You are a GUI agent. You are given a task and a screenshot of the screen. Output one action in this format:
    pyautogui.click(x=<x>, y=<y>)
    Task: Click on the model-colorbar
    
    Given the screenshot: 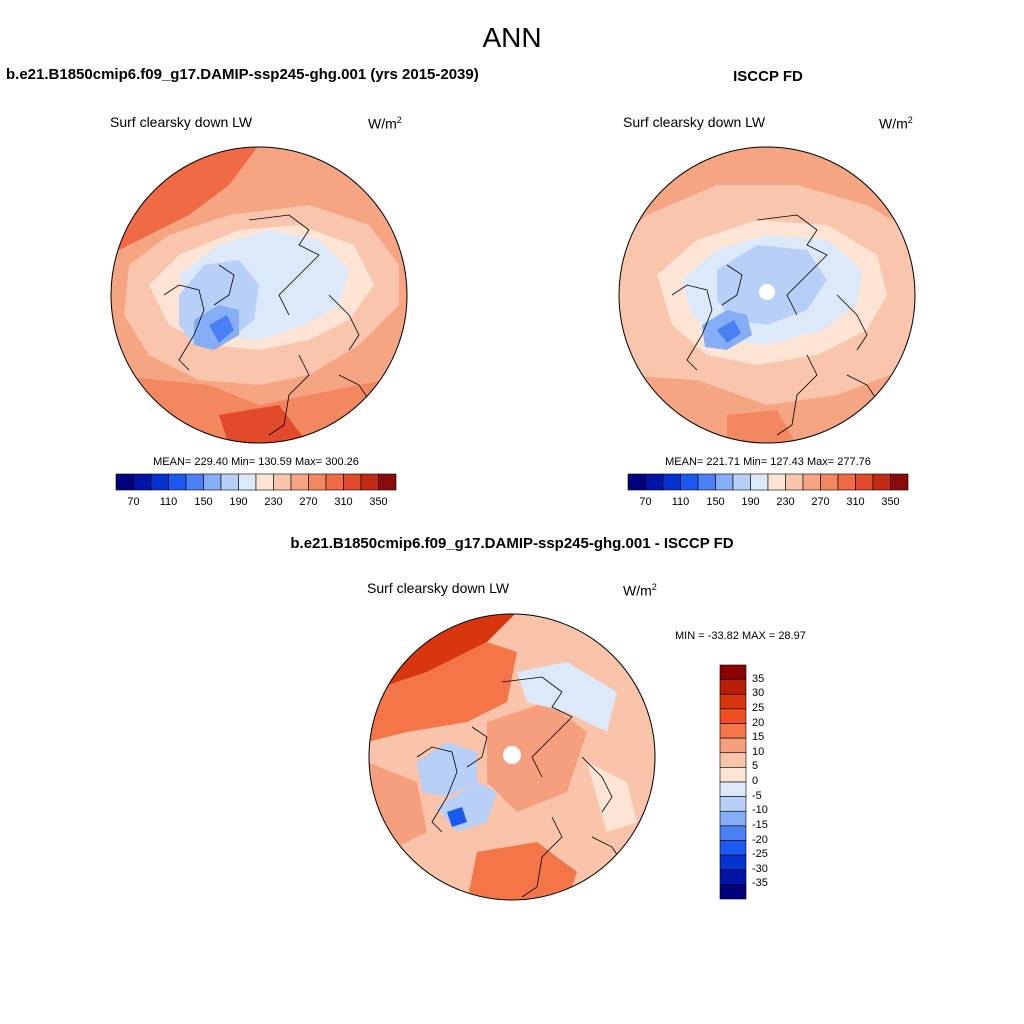 What is the action you would take?
    pyautogui.click(x=256, y=482)
    